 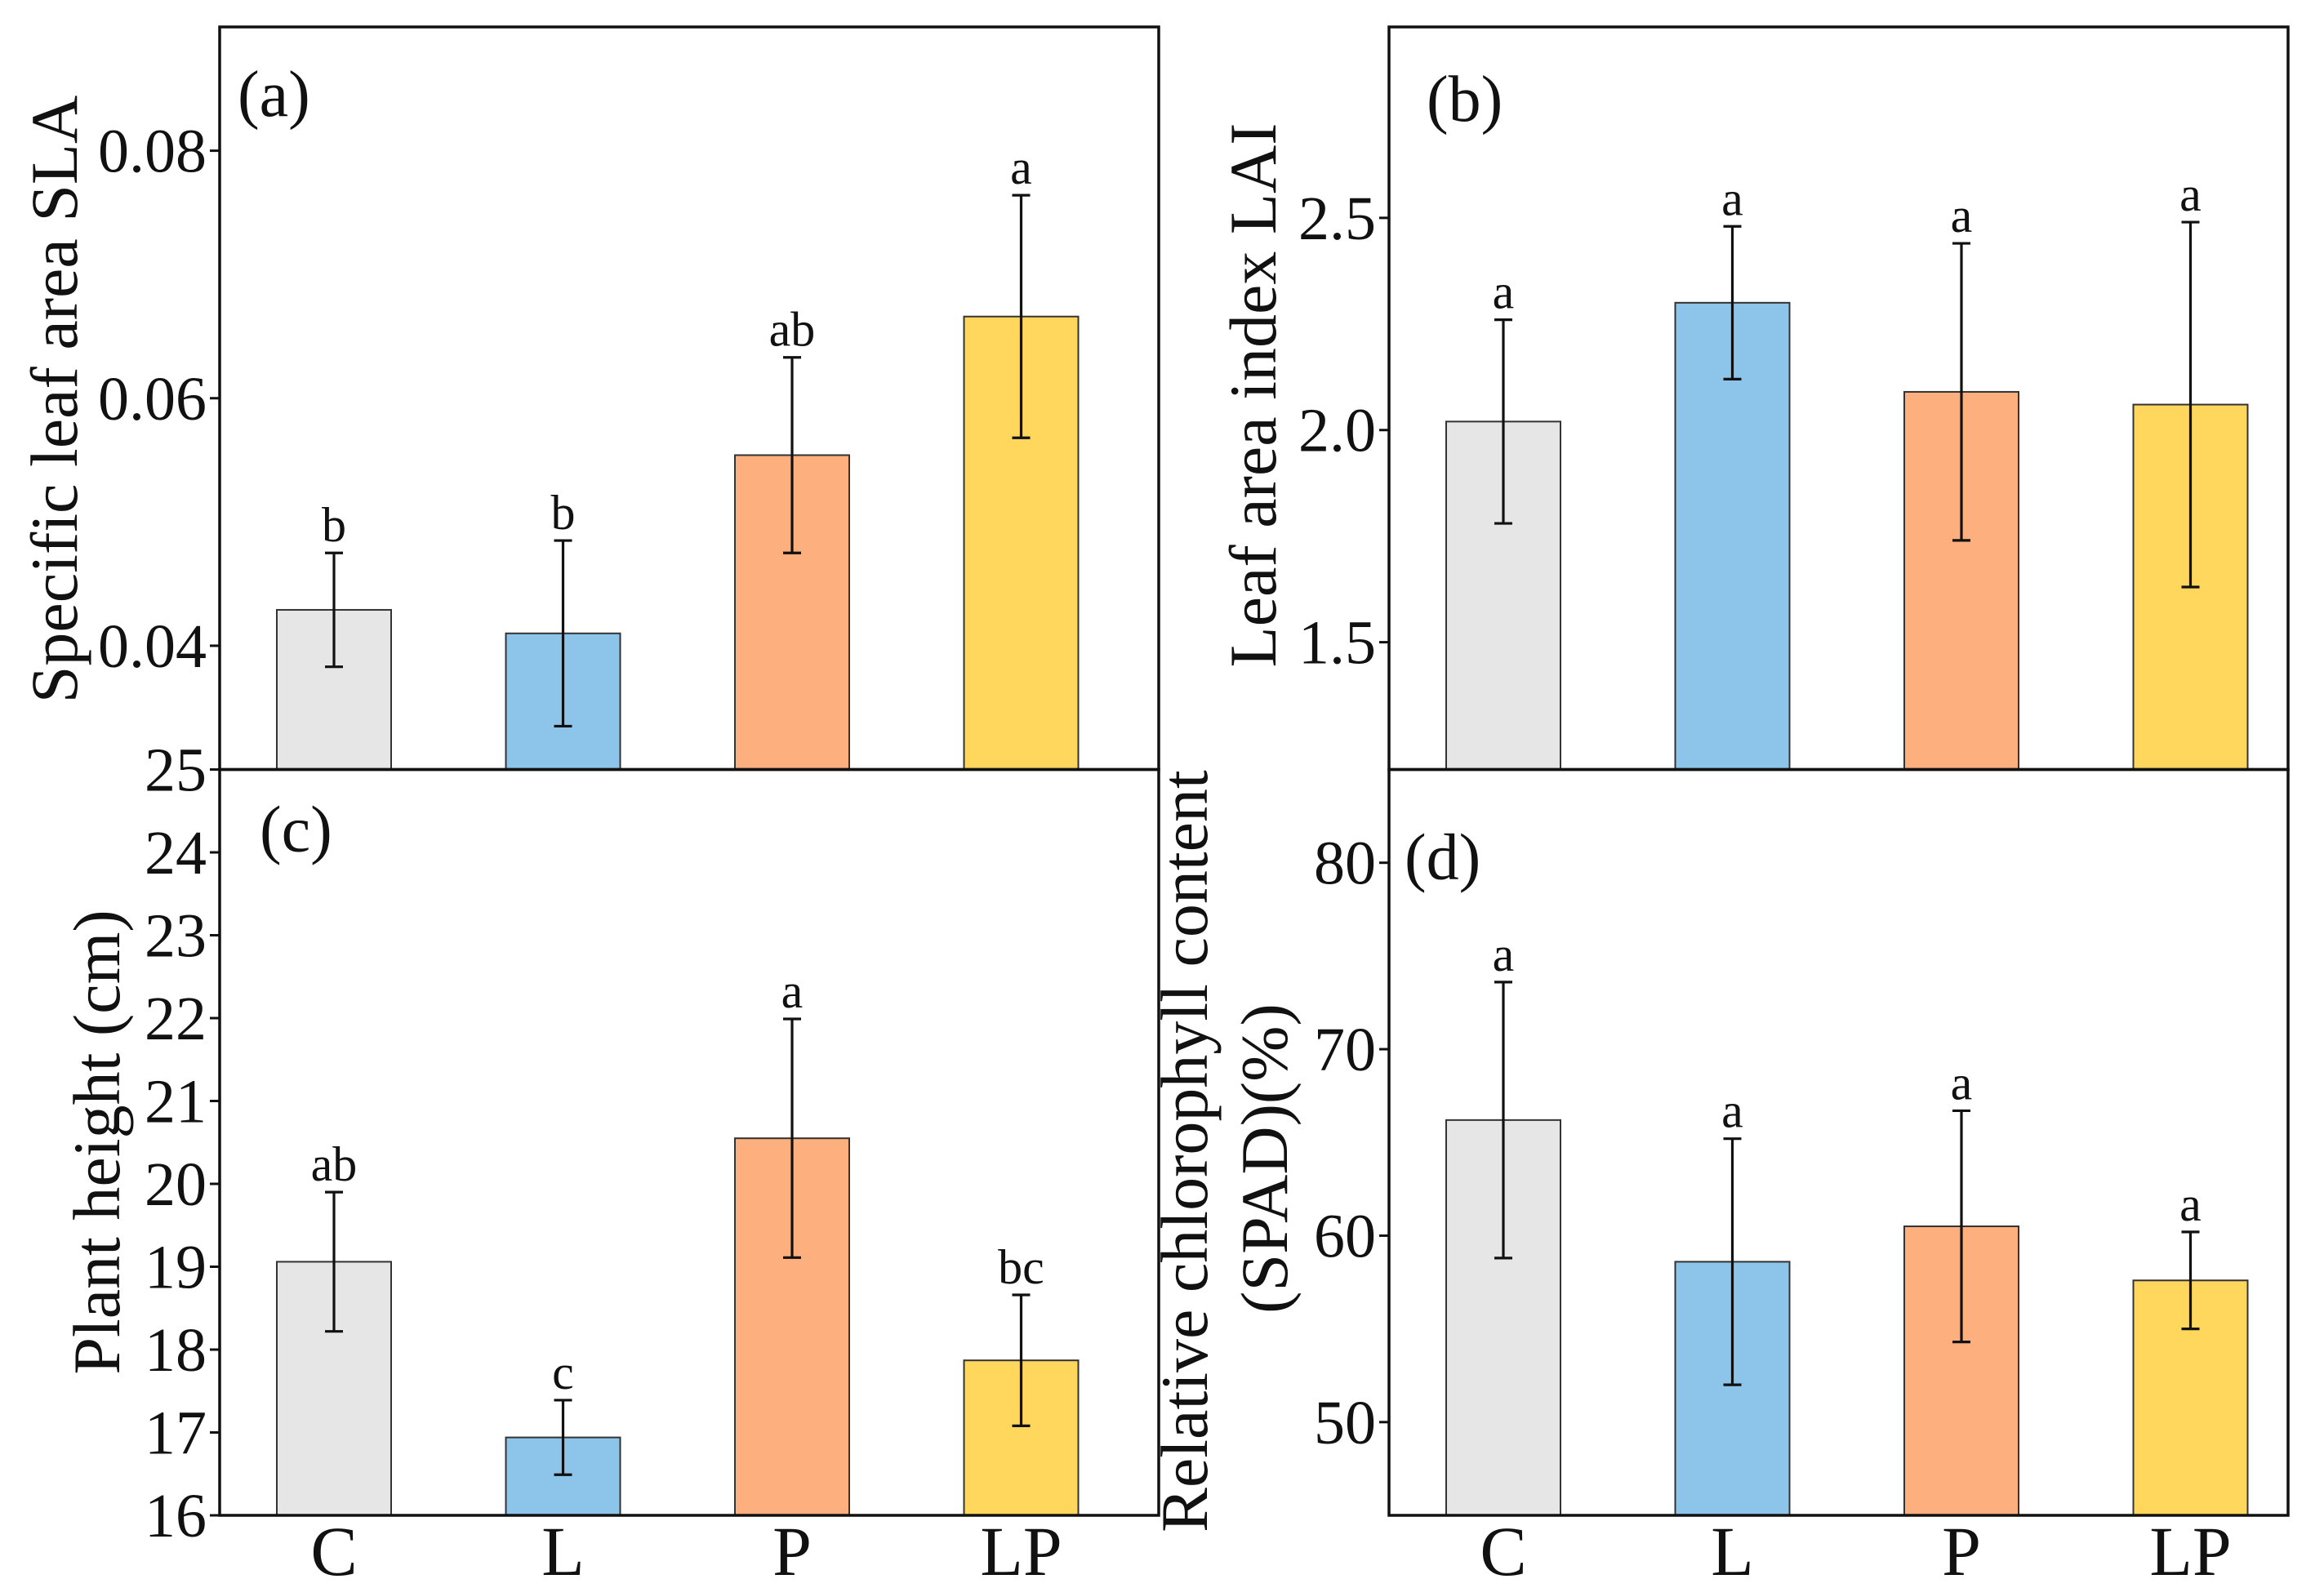 What do you see at coordinates (152, 400) in the screenshot?
I see `panel-a-y-tick-label: 0.06` at bounding box center [152, 400].